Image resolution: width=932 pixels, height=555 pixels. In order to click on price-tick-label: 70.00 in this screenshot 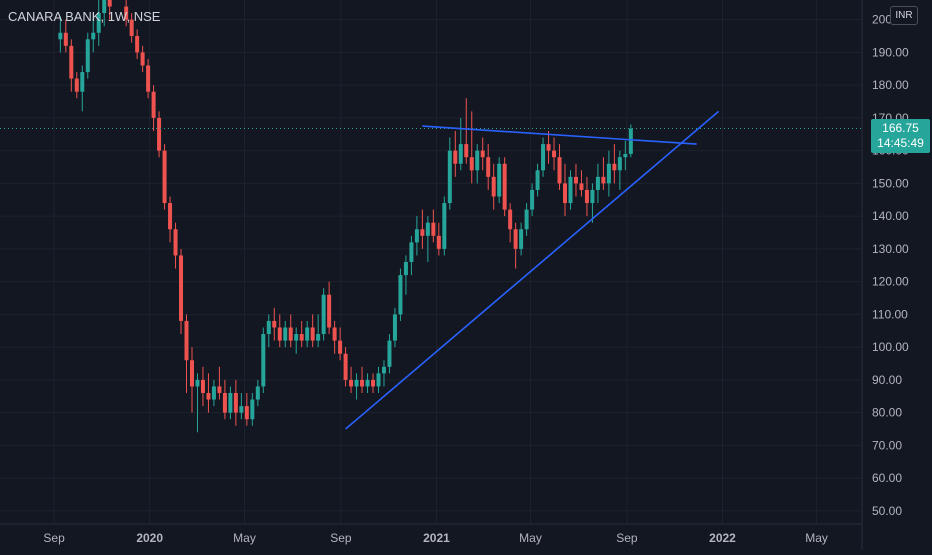, I will do `click(887, 445)`.